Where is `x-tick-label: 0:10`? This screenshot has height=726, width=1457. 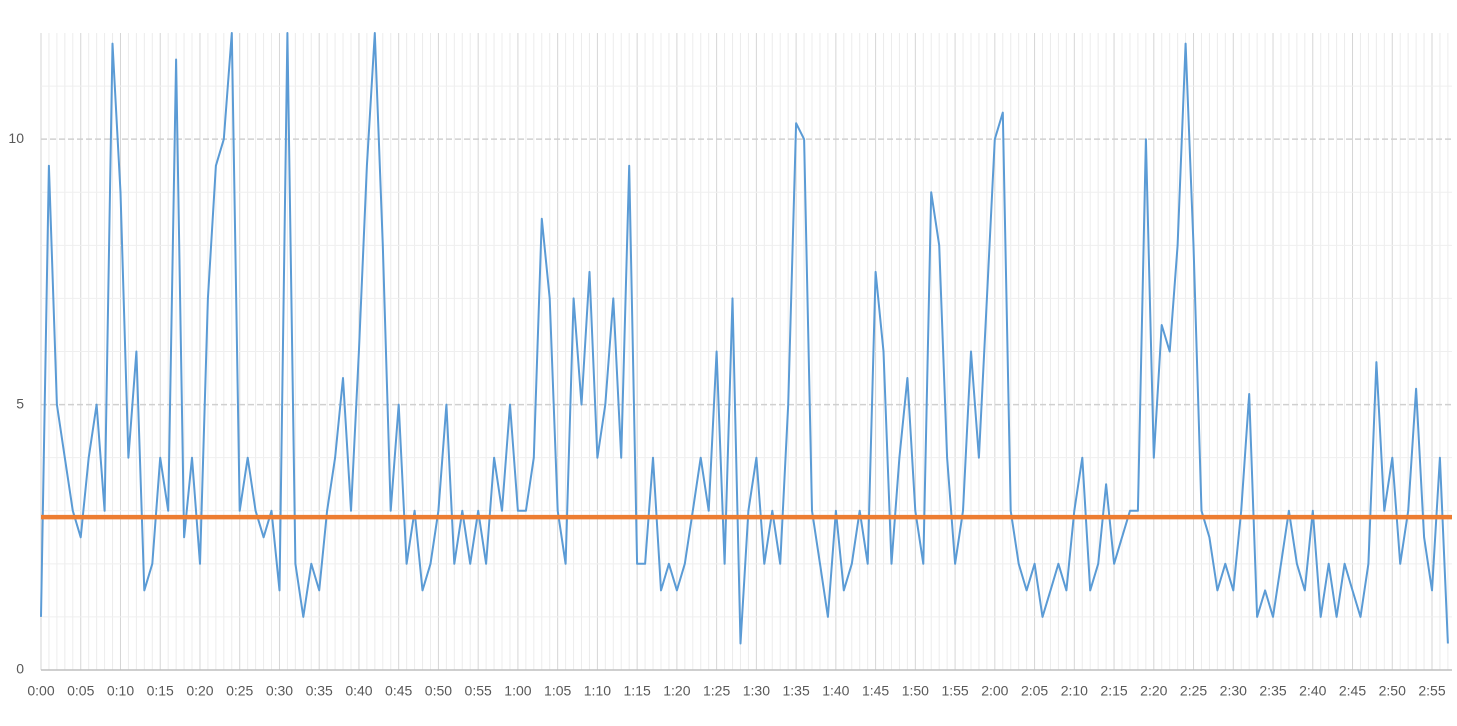
x-tick-label: 0:10 is located at coordinates (120, 691).